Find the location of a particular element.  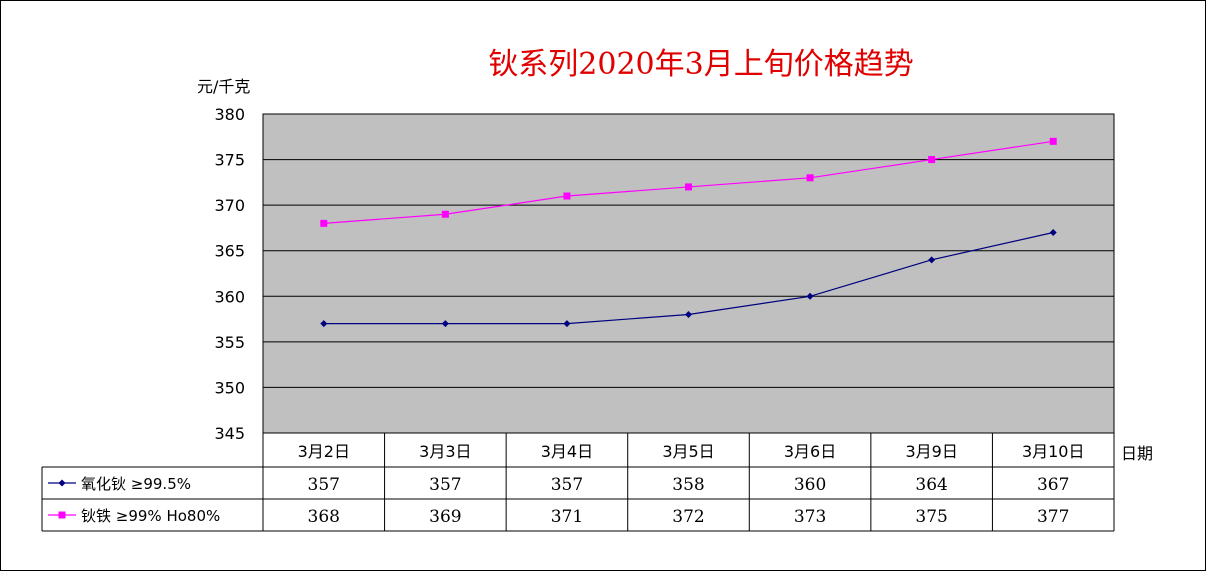

x-axis-label: 日期 is located at coordinates (1137, 453).